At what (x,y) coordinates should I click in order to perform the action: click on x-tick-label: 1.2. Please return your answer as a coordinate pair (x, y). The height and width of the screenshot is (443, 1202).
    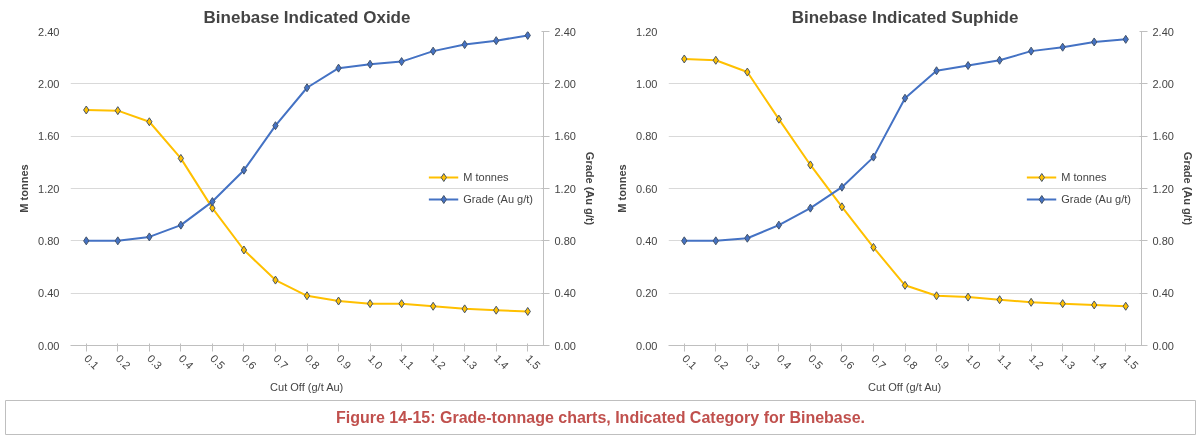
    Looking at the image, I should click on (438, 362).